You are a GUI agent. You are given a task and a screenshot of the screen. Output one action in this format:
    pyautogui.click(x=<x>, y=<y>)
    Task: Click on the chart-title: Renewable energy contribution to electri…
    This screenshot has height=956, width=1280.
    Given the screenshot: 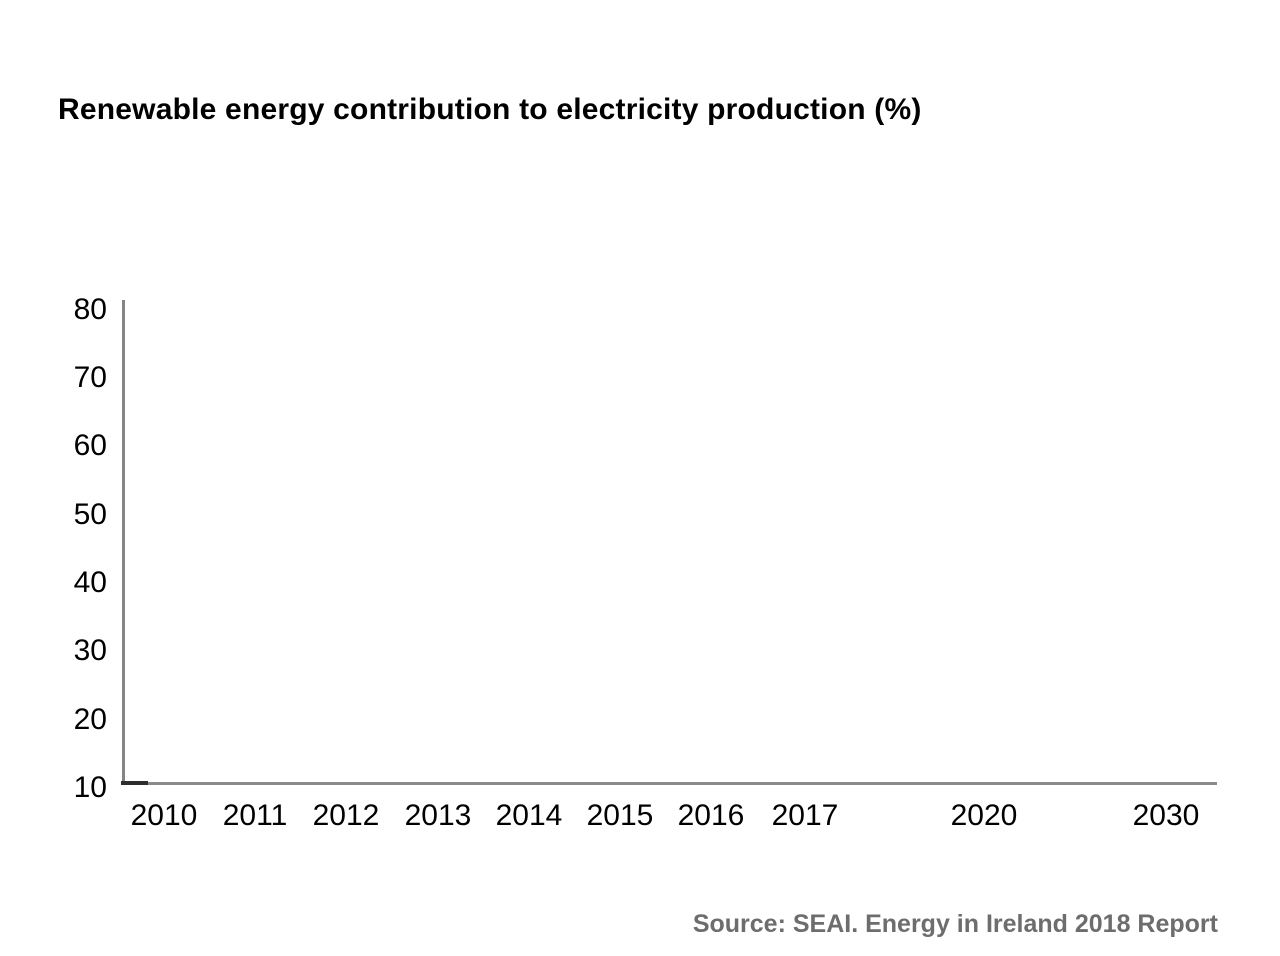 What is the action you would take?
    pyautogui.click(x=490, y=109)
    